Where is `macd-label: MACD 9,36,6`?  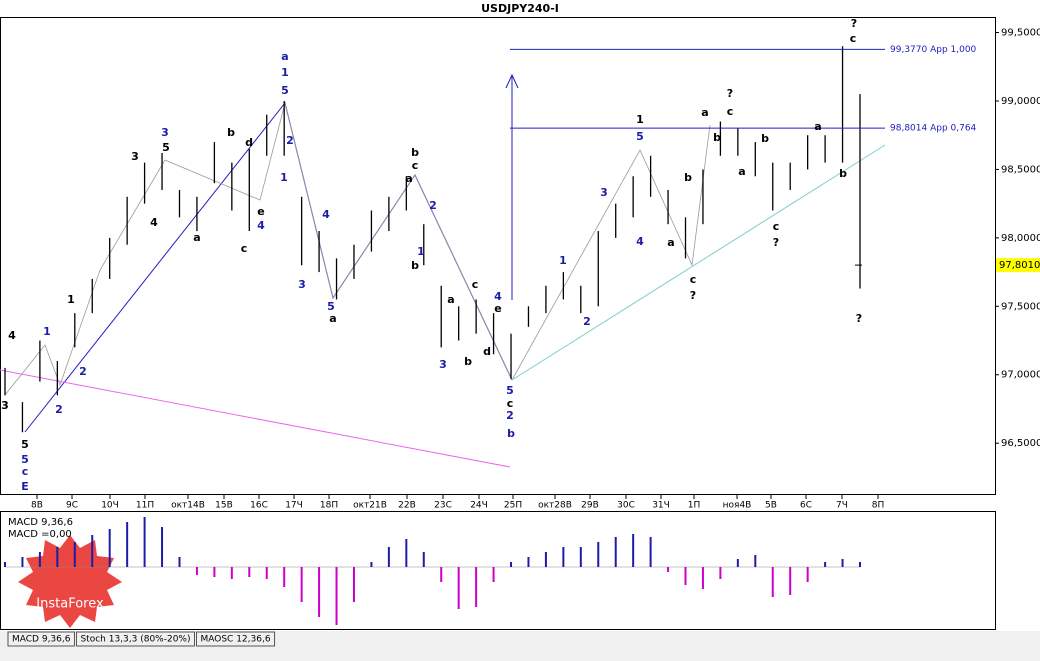
macd-label: MACD 9,36,6 is located at coordinates (40, 522).